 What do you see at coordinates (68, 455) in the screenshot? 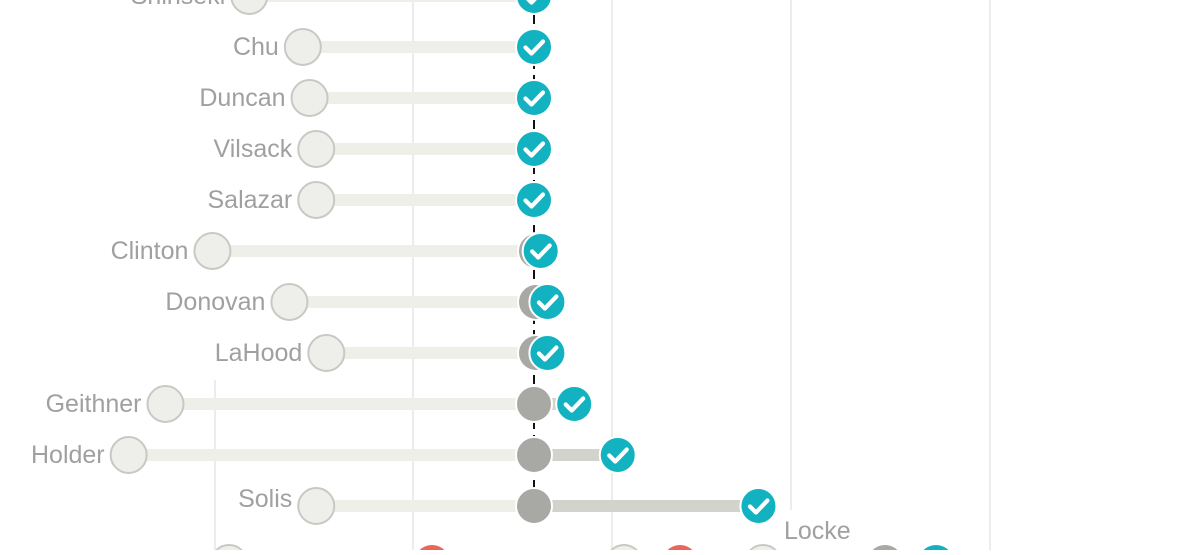
I see `row-label: Holder` at bounding box center [68, 455].